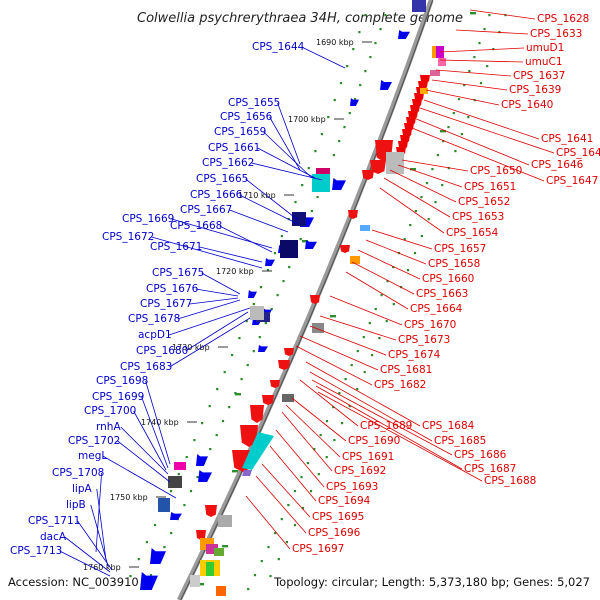 This screenshot has width=600, height=600. What do you see at coordinates (318, 549) in the screenshot?
I see `gene-label-cps_1697: CPS_1697` at bounding box center [318, 549].